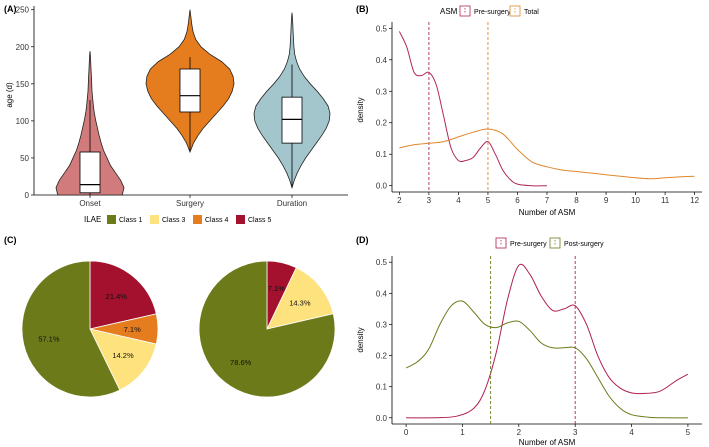  Describe the element at coordinates (584, 244) in the screenshot. I see `legend-label-post-surgery: Post-surgery` at that location.